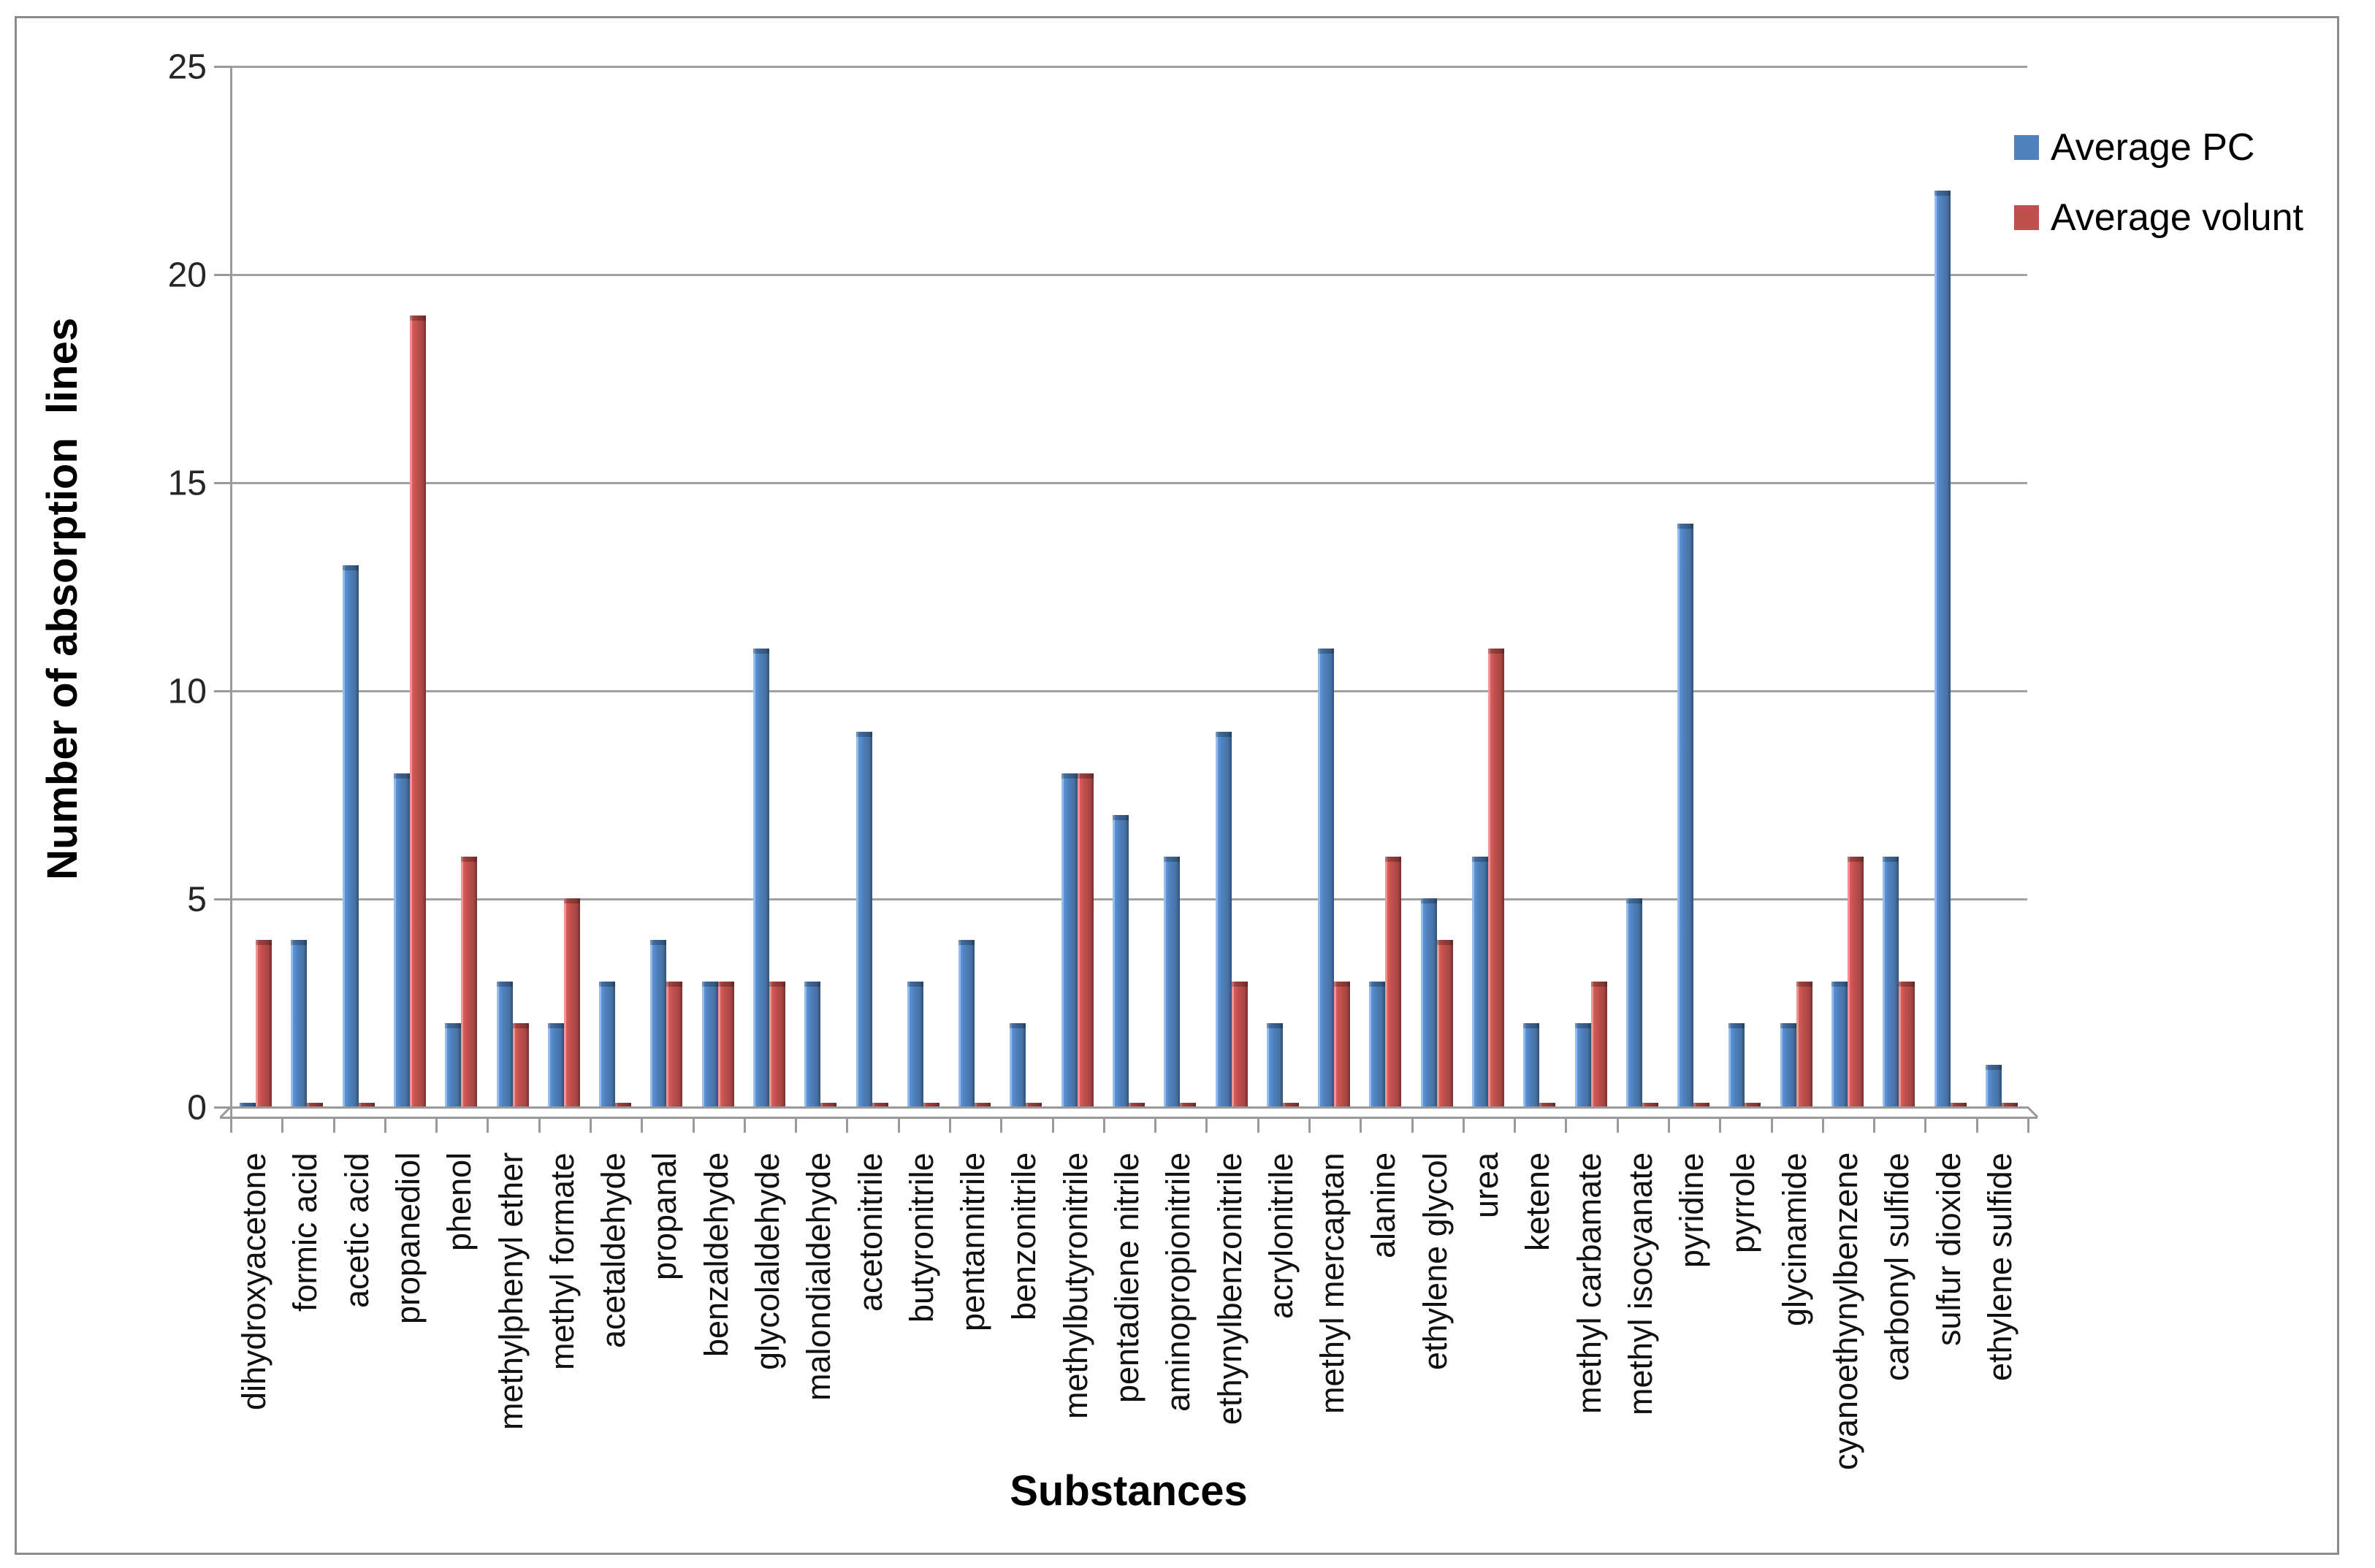 The width and height of the screenshot is (2375, 1568). I want to click on y-tick-label: 10, so click(187, 691).